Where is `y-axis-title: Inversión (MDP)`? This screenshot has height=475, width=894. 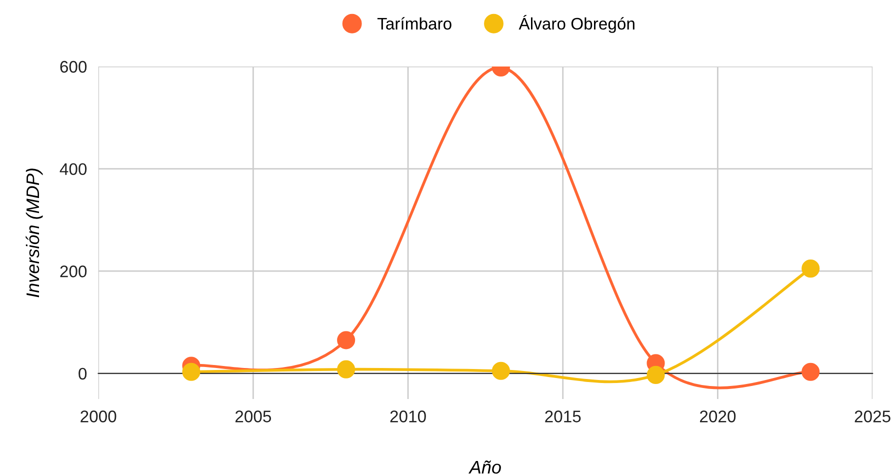 y-axis-title: Inversión (MDP) is located at coordinates (34, 233).